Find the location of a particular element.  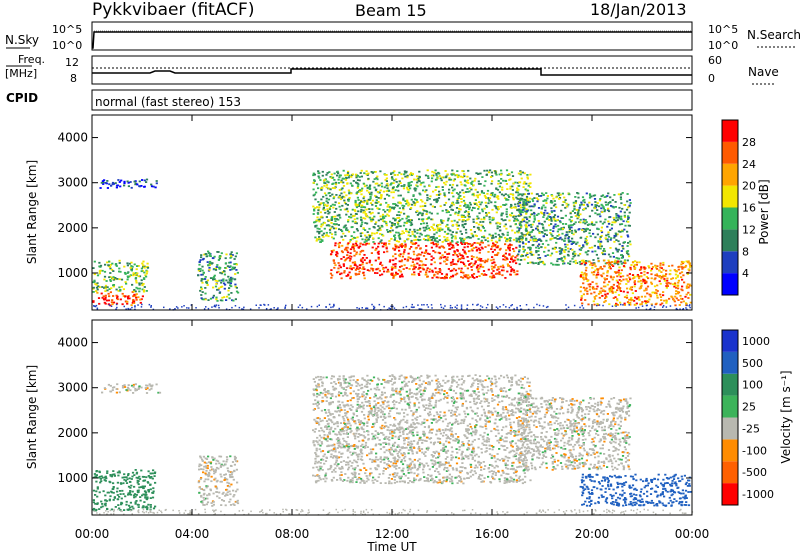

colorbar-tick-label: 24 is located at coordinates (749, 164).